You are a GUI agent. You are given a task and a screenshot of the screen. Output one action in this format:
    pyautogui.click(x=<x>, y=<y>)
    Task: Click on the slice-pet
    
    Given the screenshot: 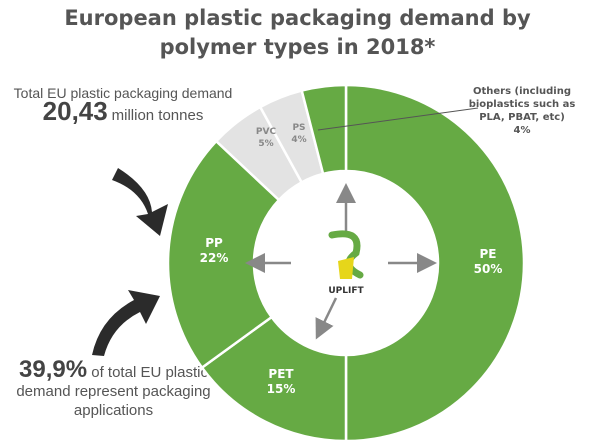 What is the action you would take?
    pyautogui.click(x=274, y=379)
    